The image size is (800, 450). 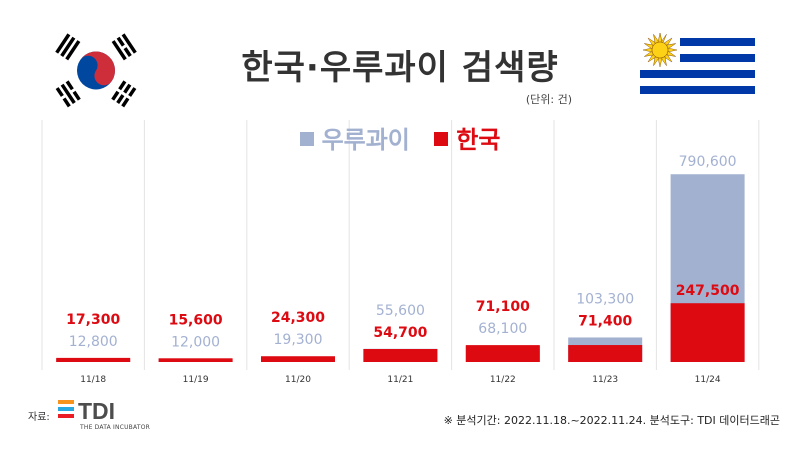 What do you see at coordinates (400, 311) in the screenshot?
I see `value-label-uruguay: 55,600` at bounding box center [400, 311].